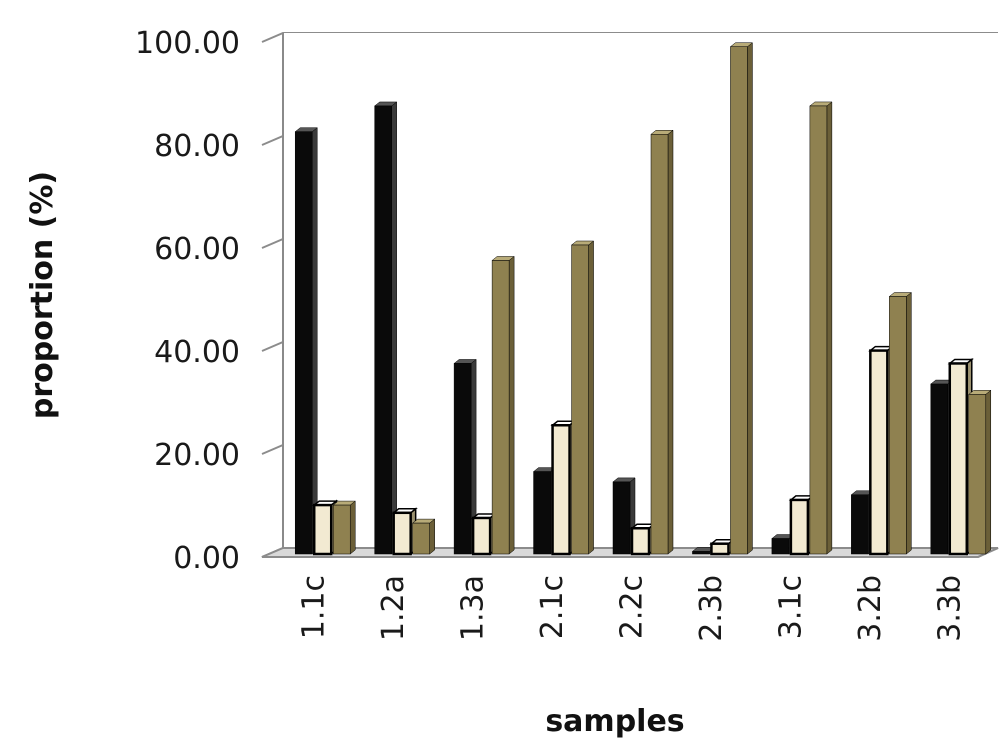 The height and width of the screenshot is (750, 1000). Describe the element at coordinates (711, 608) in the screenshot. I see `x-tick-label: 2.3b` at that location.